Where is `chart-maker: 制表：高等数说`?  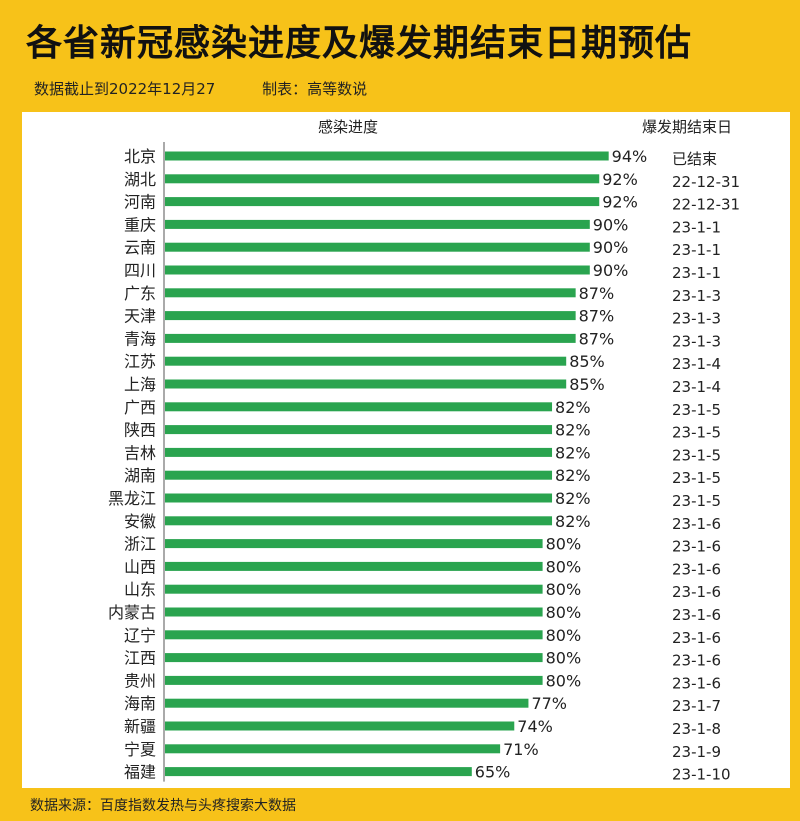
chart-maker: 制表：高等数说 is located at coordinates (315, 89).